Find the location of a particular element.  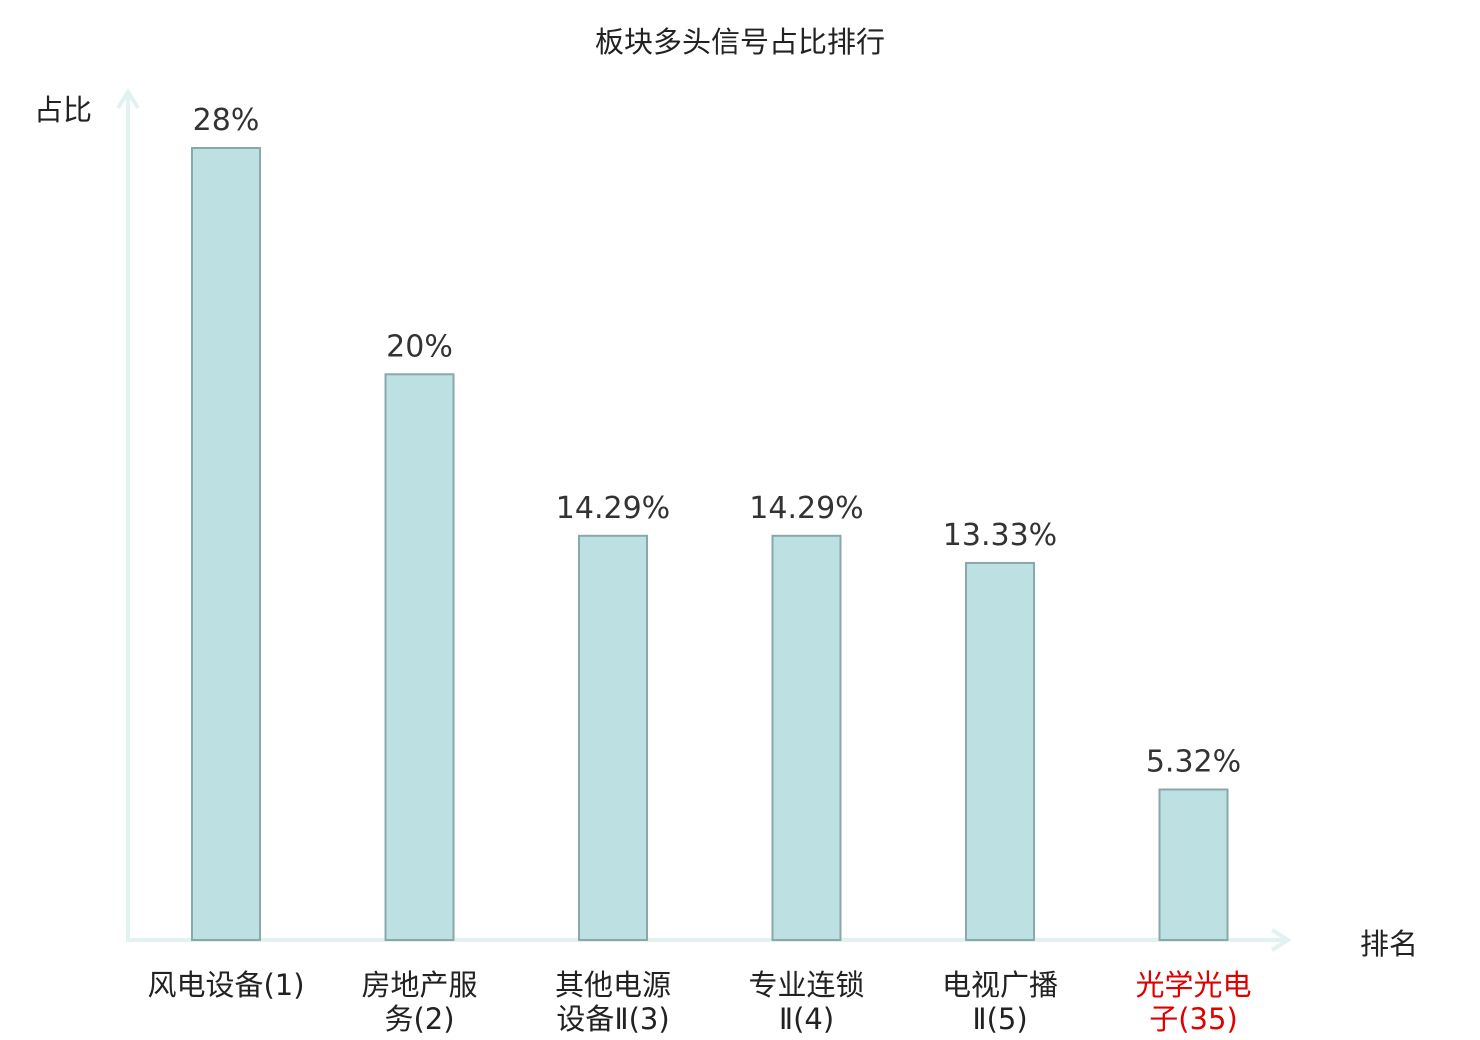

category-label-line-6-1: 光学光电 is located at coordinates (1193, 985).